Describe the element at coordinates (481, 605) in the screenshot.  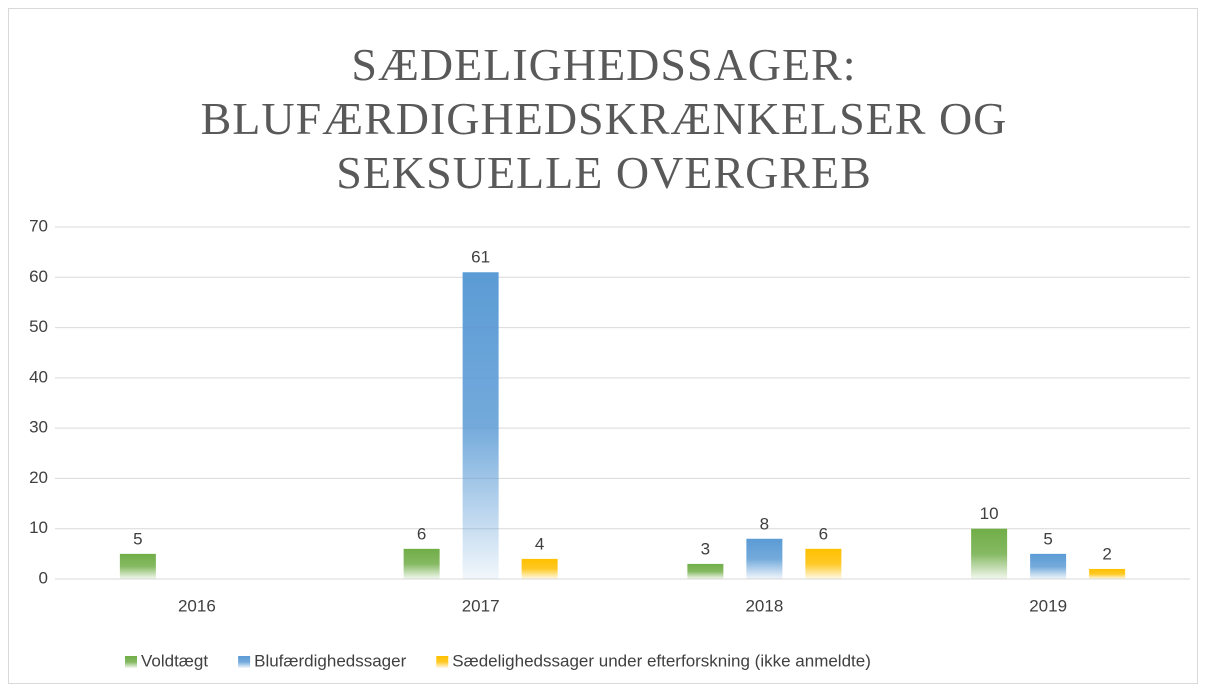
I see `x-tick-label: 2017` at that location.